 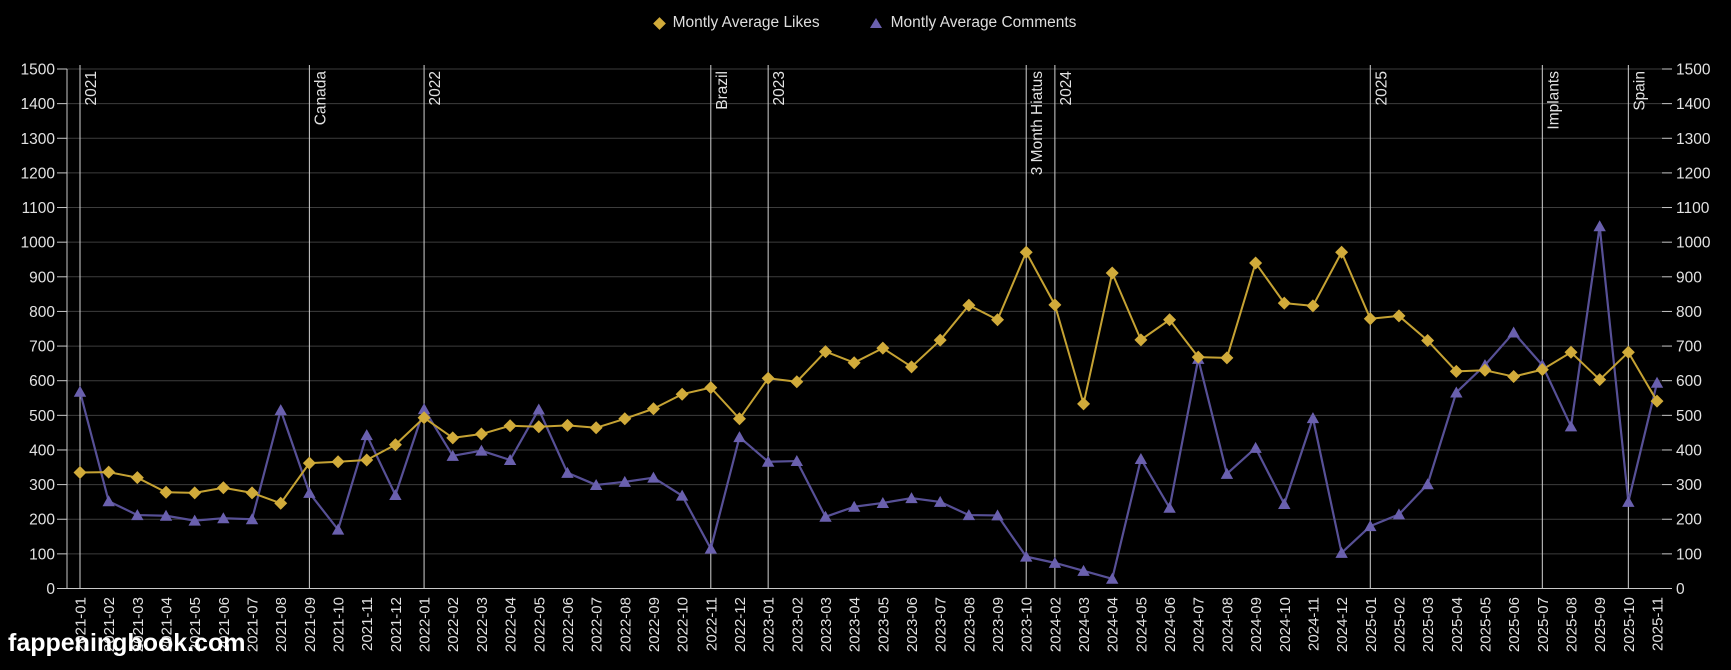 What do you see at coordinates (736, 23) in the screenshot?
I see `legend-item-likes: Montly Average Likes` at bounding box center [736, 23].